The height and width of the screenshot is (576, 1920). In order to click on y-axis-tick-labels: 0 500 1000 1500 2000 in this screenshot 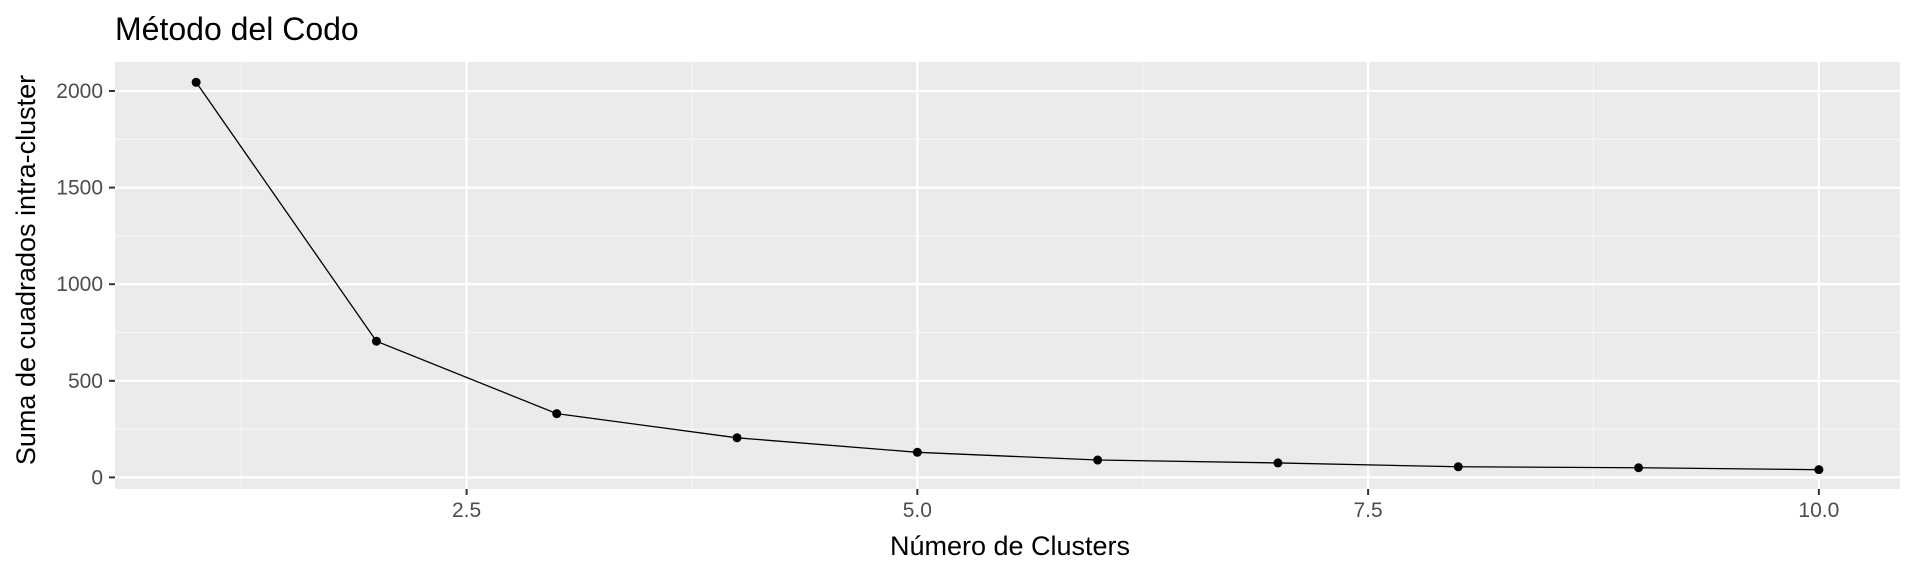, I will do `click(79, 284)`.